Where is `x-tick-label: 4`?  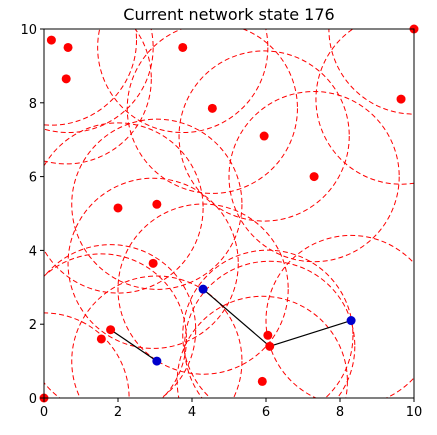
x-tick-label: 4 is located at coordinates (192, 412).